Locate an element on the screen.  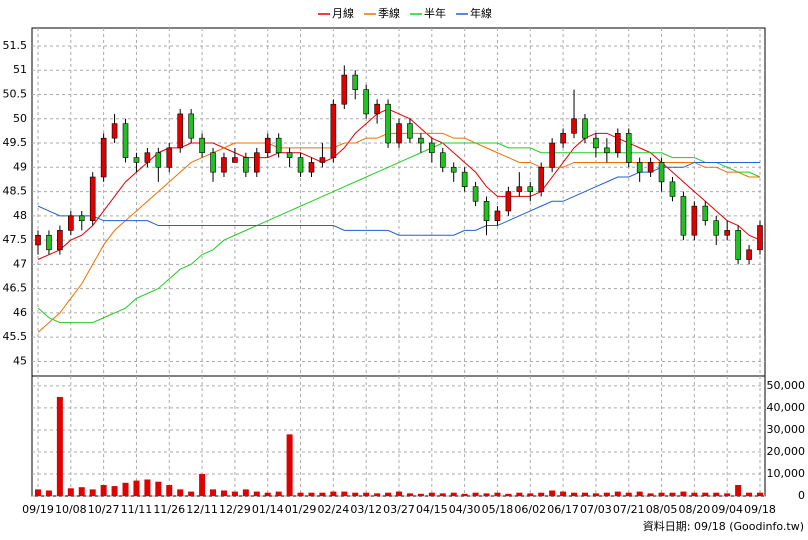
y-tick-label: 50 is located at coordinates (20, 118).